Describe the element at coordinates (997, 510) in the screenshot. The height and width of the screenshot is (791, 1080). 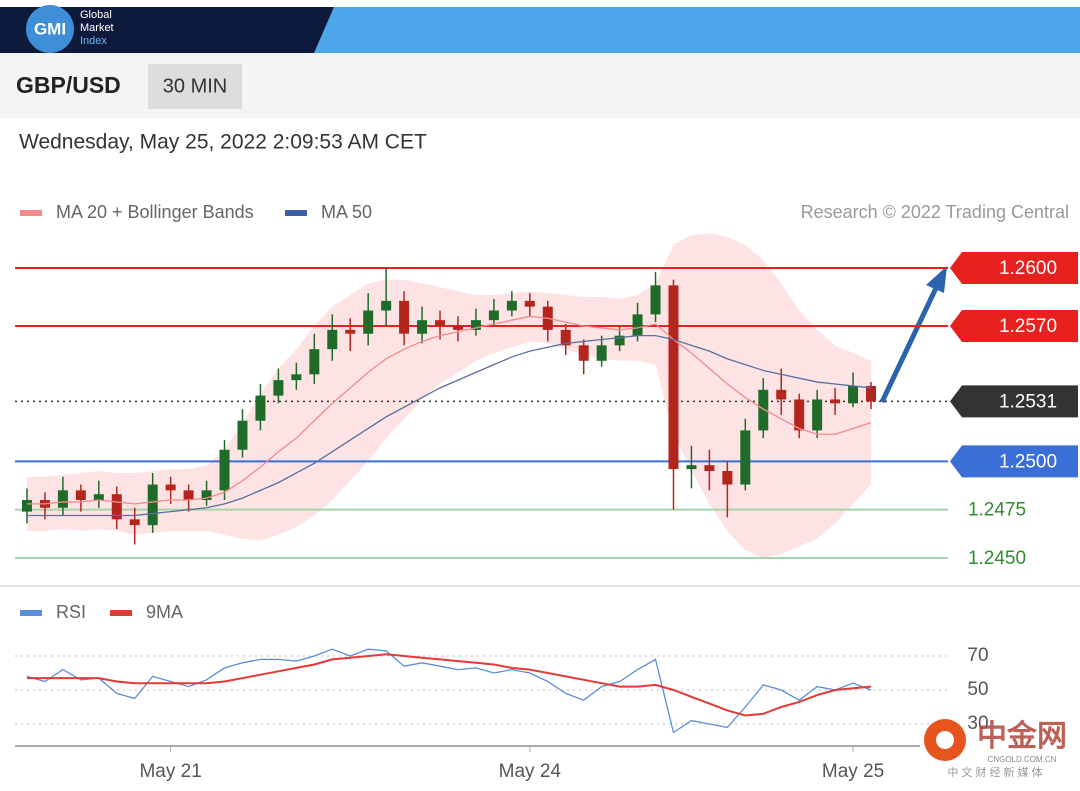
I see `level-label: 1.2475` at that location.